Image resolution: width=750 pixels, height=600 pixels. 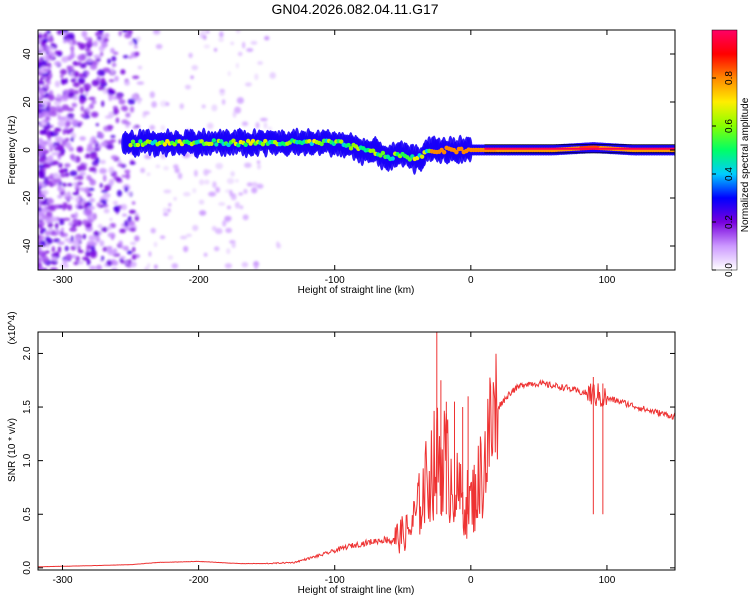 I want to click on y-tick-label: 0, so click(x=27, y=150).